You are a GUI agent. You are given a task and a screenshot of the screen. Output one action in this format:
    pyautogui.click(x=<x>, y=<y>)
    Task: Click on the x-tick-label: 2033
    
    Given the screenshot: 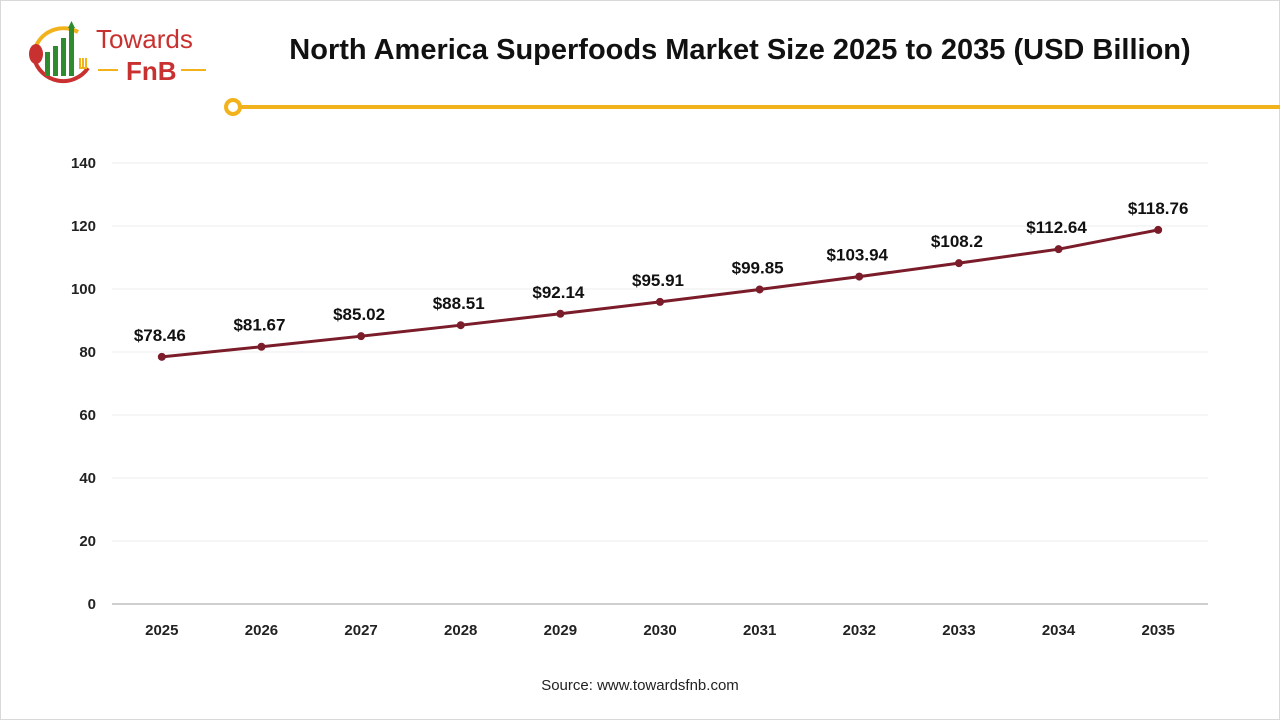 What is the action you would take?
    pyautogui.click(x=958, y=630)
    